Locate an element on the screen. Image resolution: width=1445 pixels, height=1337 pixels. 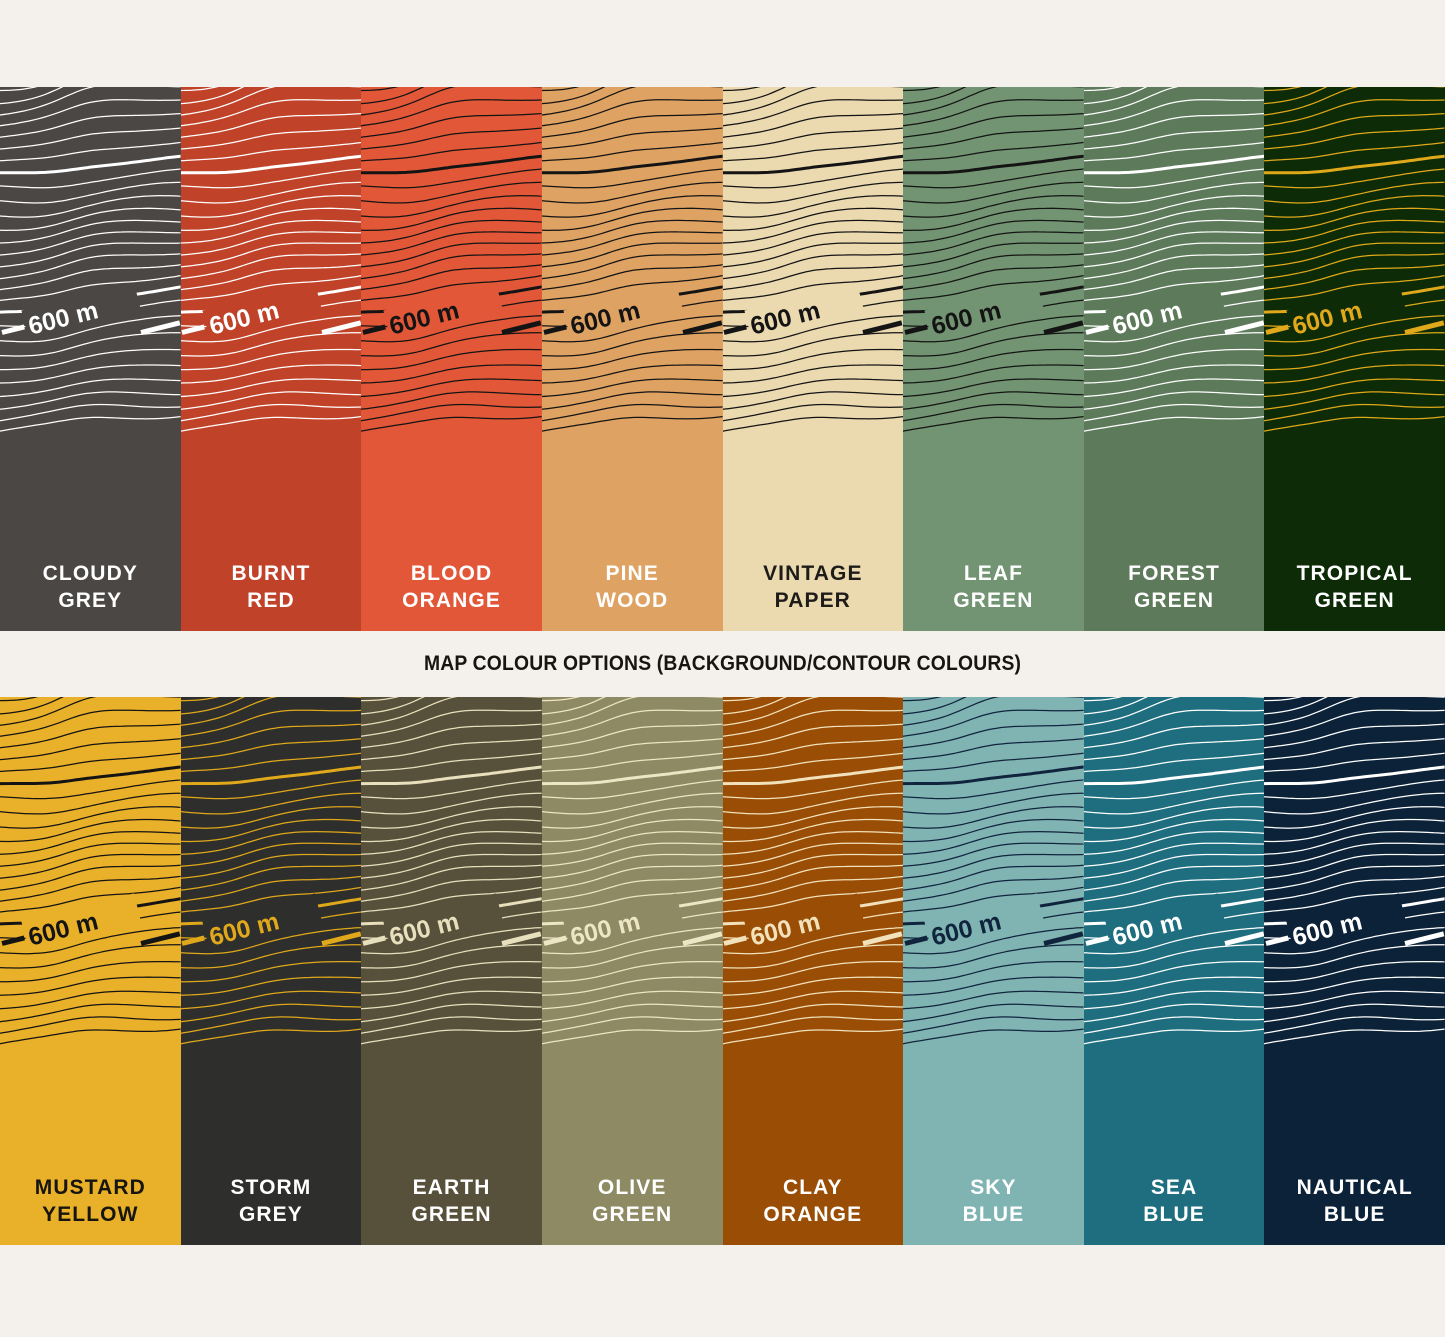
colour-swatch: 600 m SKY BLUE is located at coordinates (993, 971).